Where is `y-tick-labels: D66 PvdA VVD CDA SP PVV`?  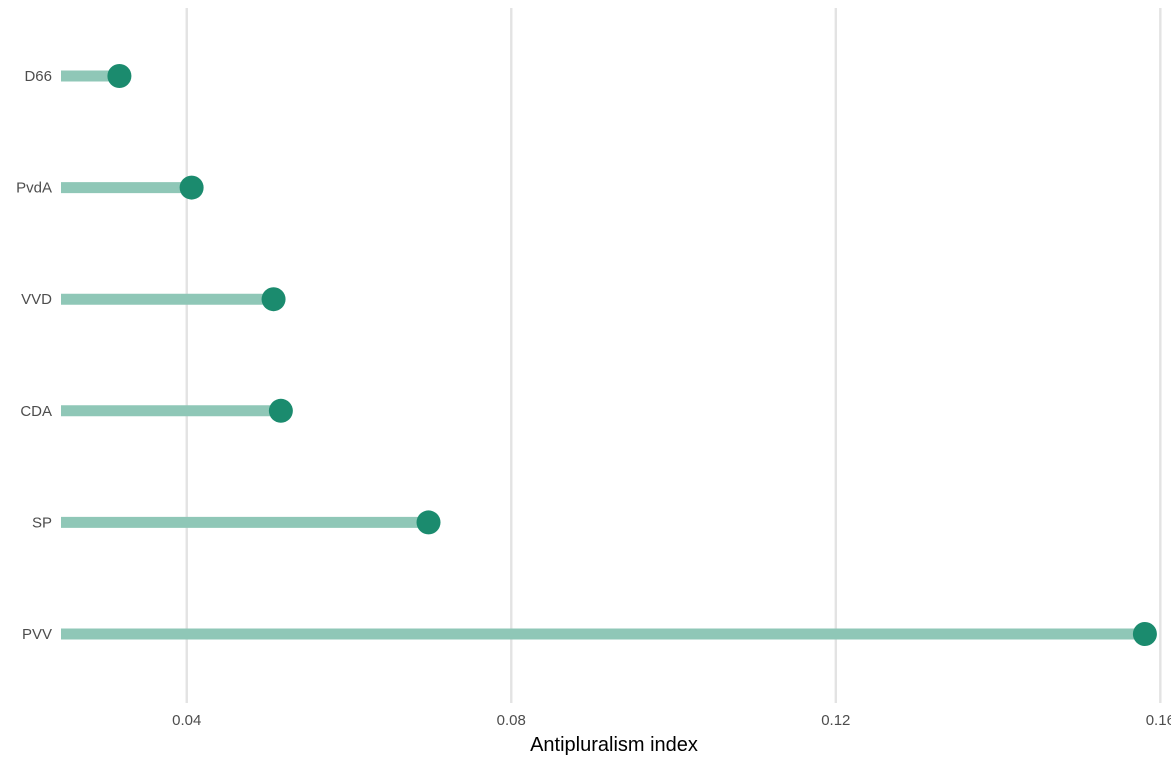 y-tick-labels: D66 PvdA VVD CDA SP PVV is located at coordinates (34, 355).